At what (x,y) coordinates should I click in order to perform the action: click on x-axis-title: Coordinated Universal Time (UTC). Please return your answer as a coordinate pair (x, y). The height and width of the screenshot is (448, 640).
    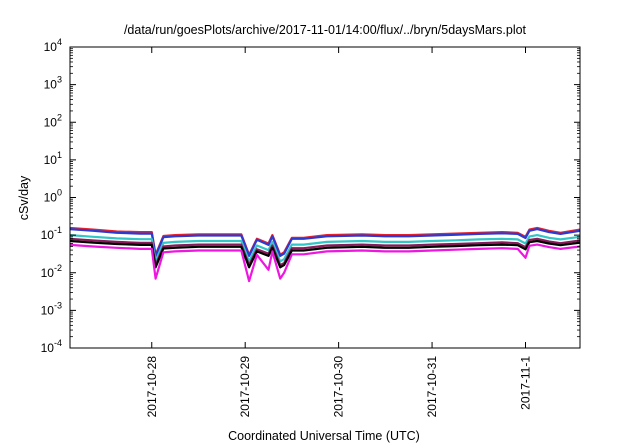
    Looking at the image, I should click on (324, 436).